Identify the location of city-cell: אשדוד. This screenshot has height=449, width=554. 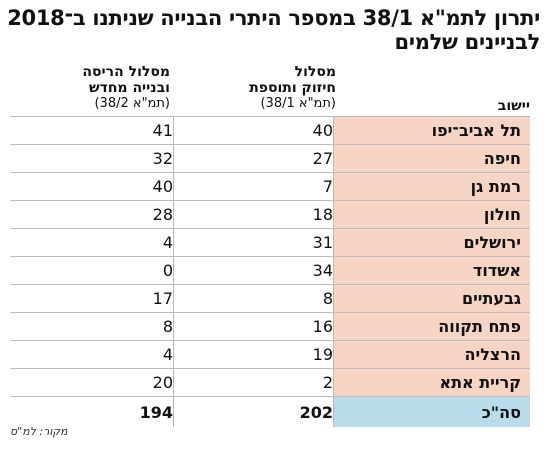
(431, 270).